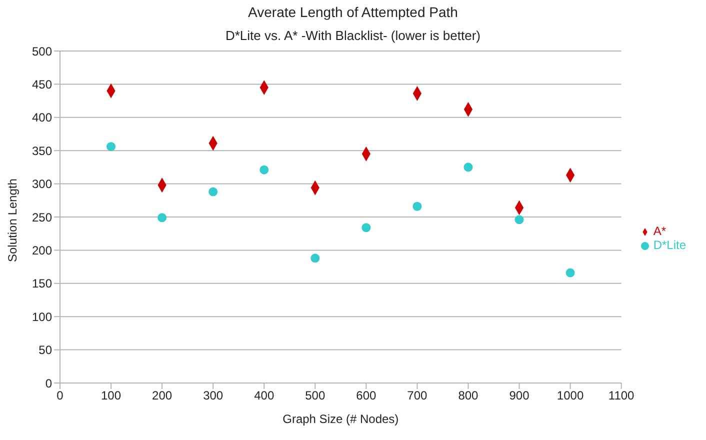  What do you see at coordinates (213, 395) in the screenshot?
I see `x-tick-label: 300` at bounding box center [213, 395].